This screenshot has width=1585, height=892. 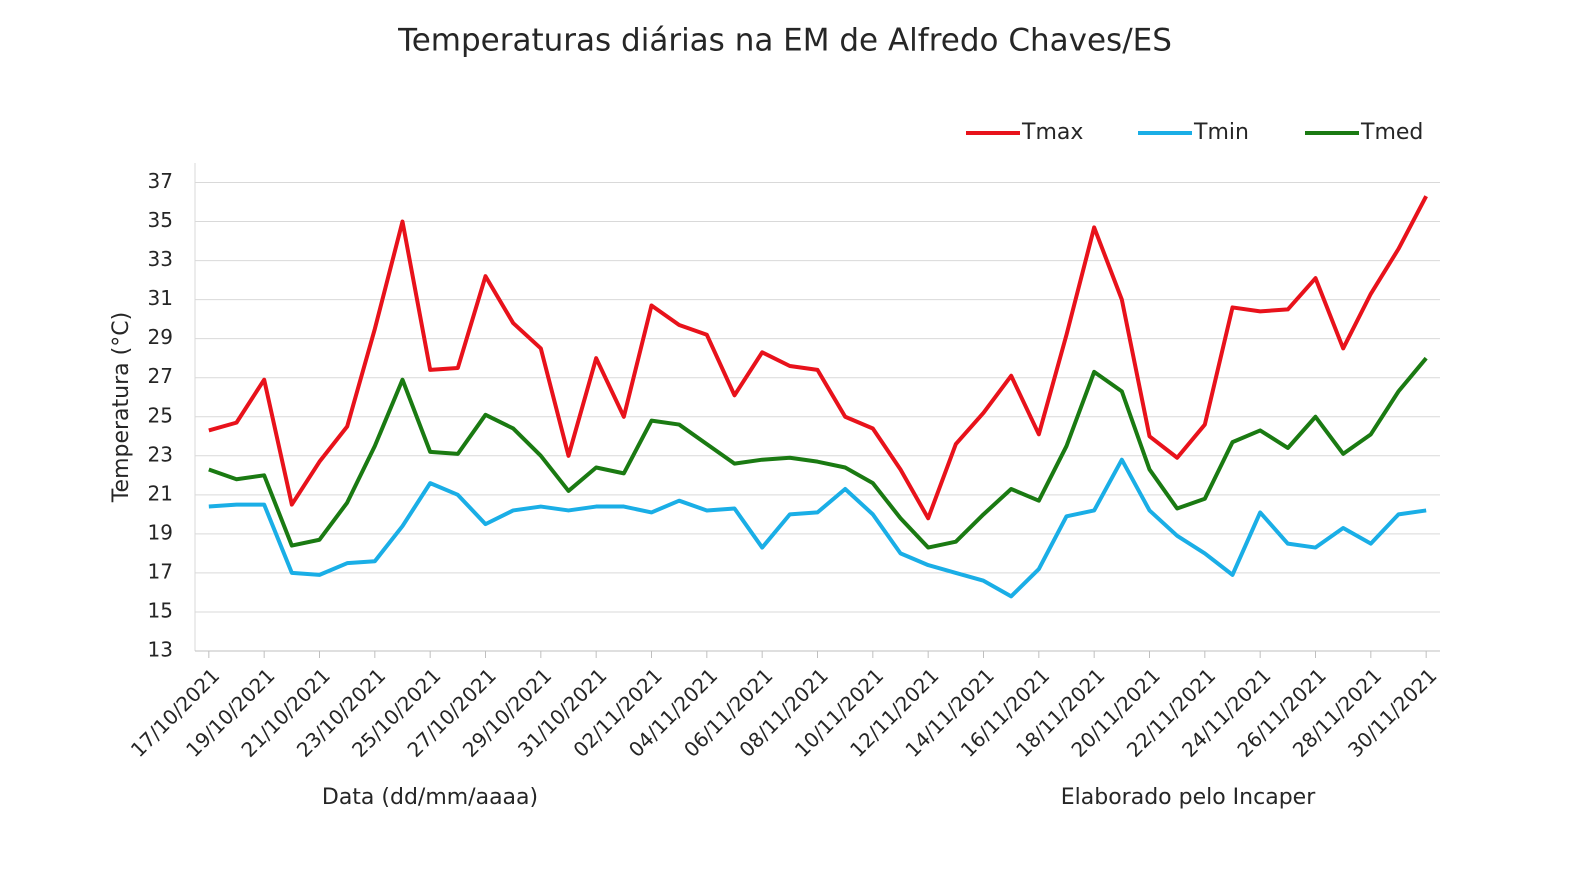 I want to click on series-line, so click(x=817, y=528).